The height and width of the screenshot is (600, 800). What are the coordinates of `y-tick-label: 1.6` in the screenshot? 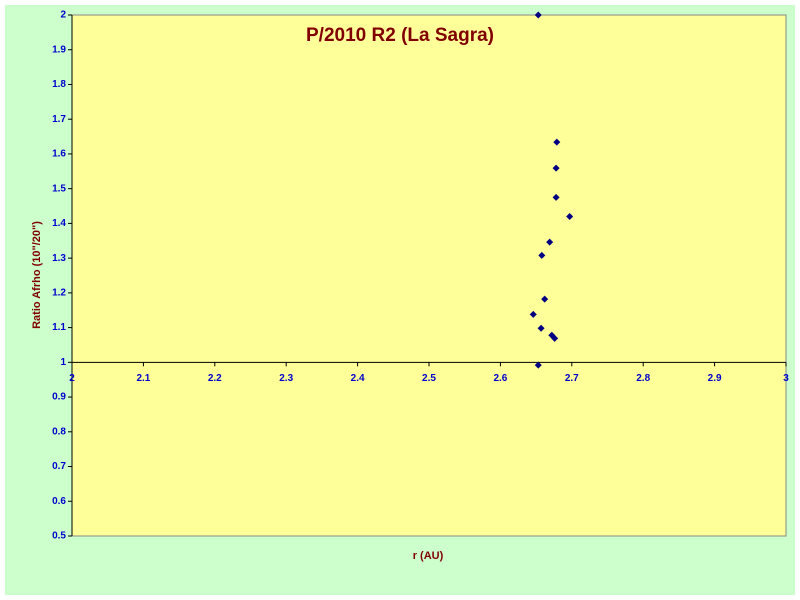 It's located at (59, 154).